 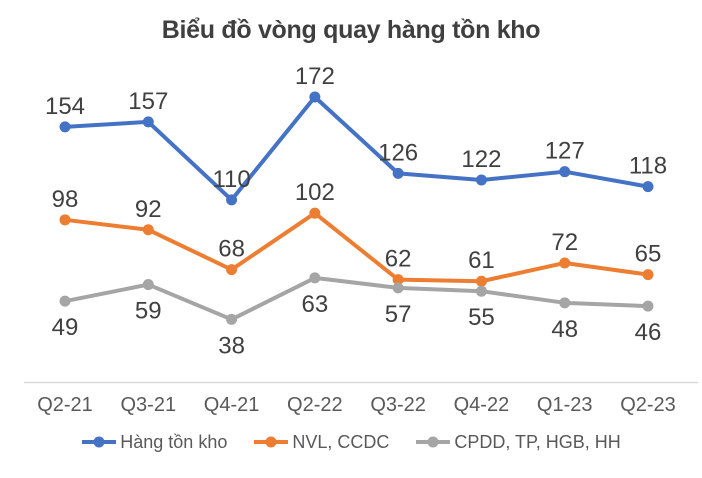 What do you see at coordinates (148, 209) in the screenshot?
I see `data-label: 92` at bounding box center [148, 209].